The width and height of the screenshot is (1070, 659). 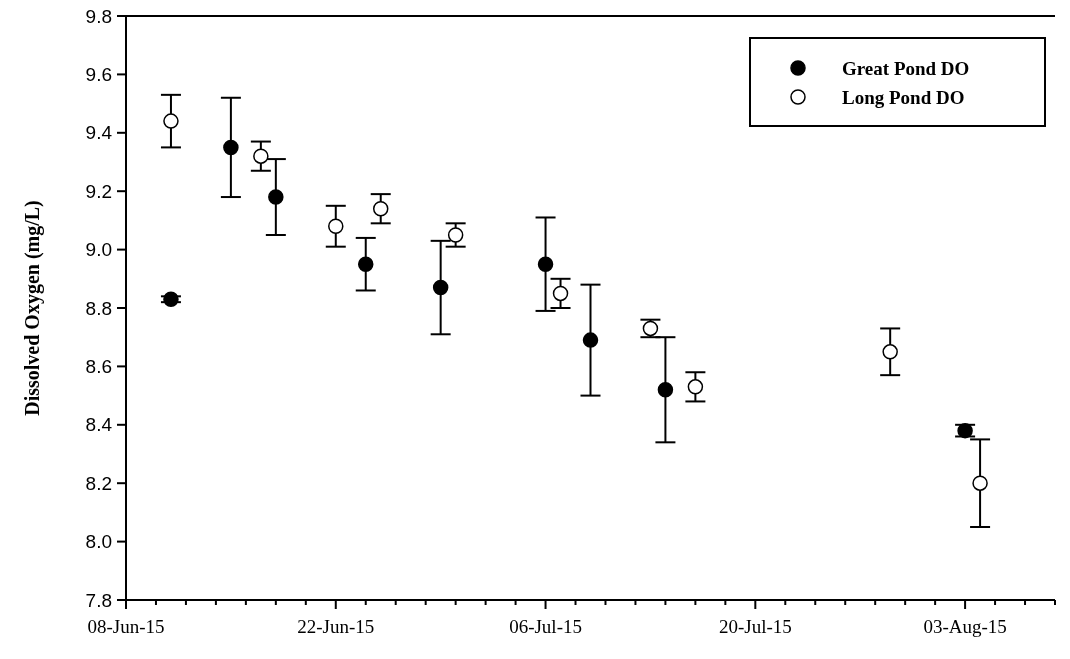 What do you see at coordinates (99, 425) in the screenshot?
I see `y-tick-label: 8.4` at bounding box center [99, 425].